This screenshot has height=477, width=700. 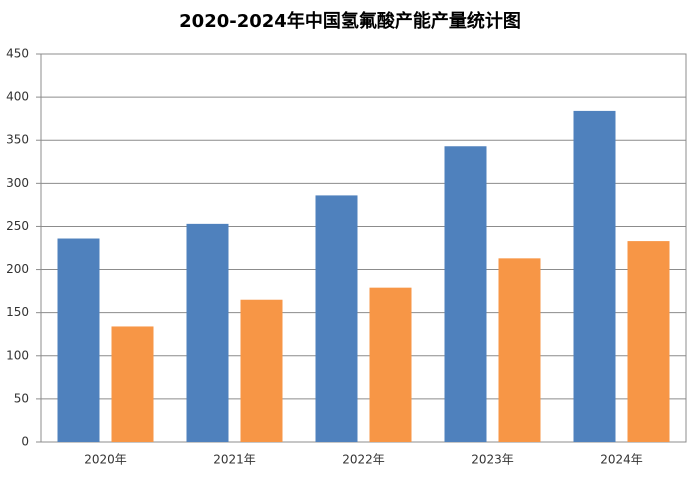 I want to click on x-tick-label: 2021年, so click(x=234, y=460).